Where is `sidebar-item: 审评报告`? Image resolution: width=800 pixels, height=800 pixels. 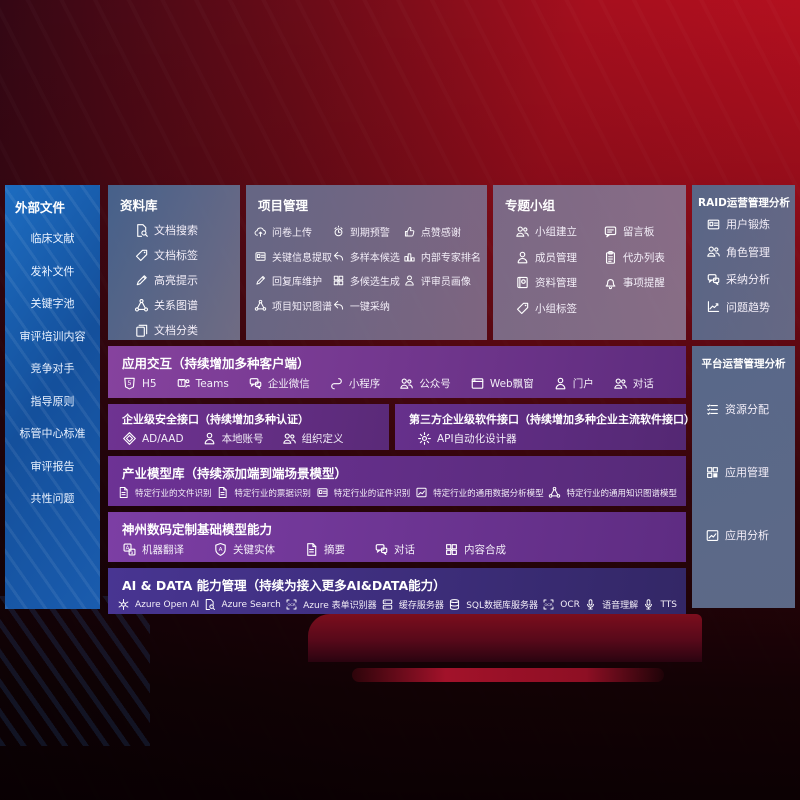
sidebar-item: 审评报告 is located at coordinates (52, 466).